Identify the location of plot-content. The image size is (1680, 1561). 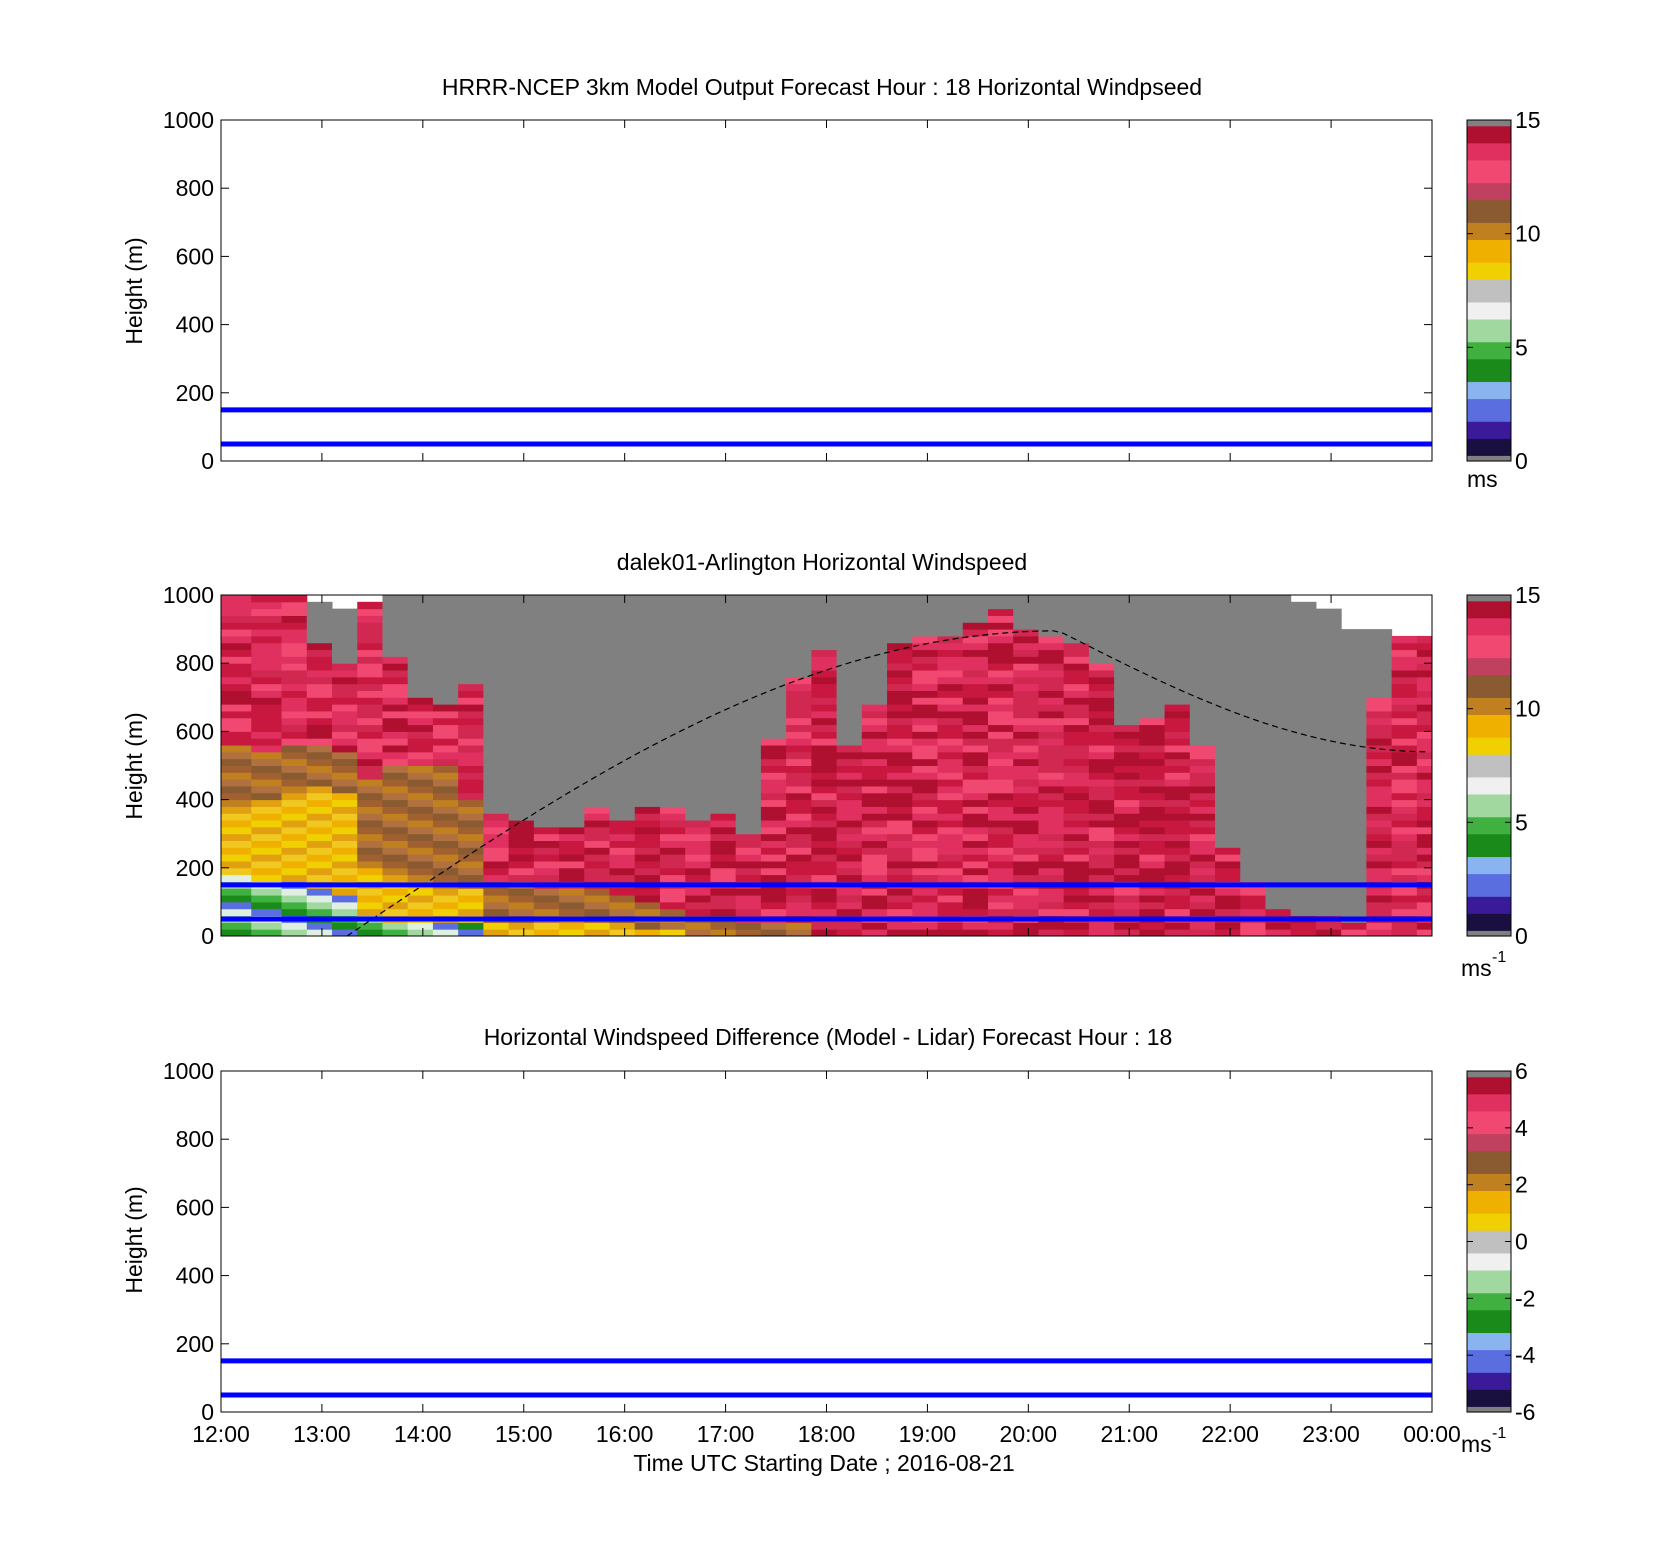
(826, 427).